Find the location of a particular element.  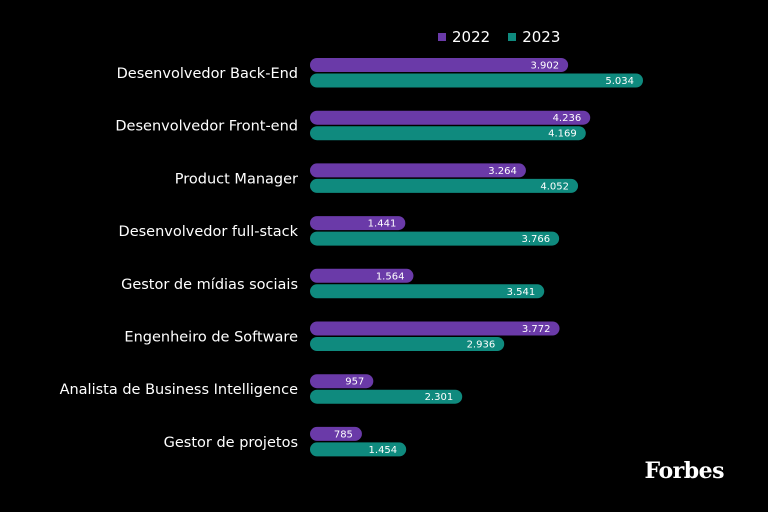

bar-group: Gestor de projetos 785 1.454 is located at coordinates (285, 441).